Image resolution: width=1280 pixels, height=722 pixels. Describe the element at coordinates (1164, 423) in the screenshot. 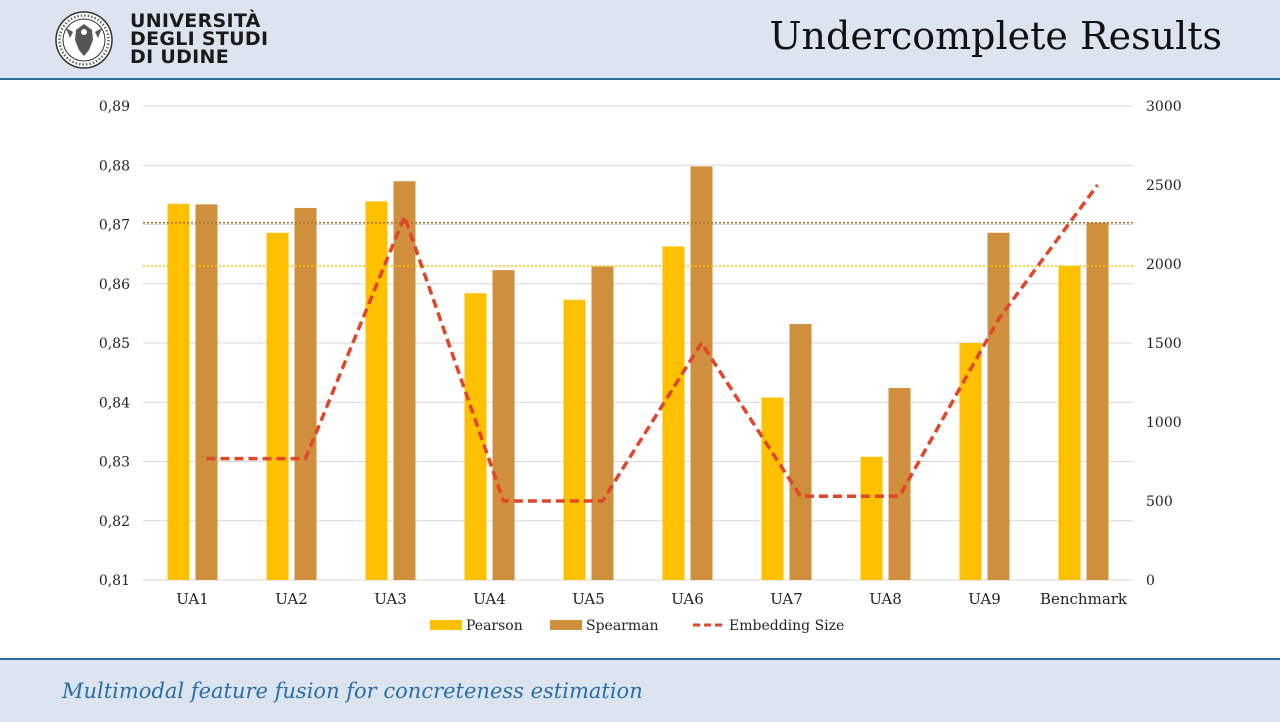

I see `y-right-tick-label: 1000` at that location.